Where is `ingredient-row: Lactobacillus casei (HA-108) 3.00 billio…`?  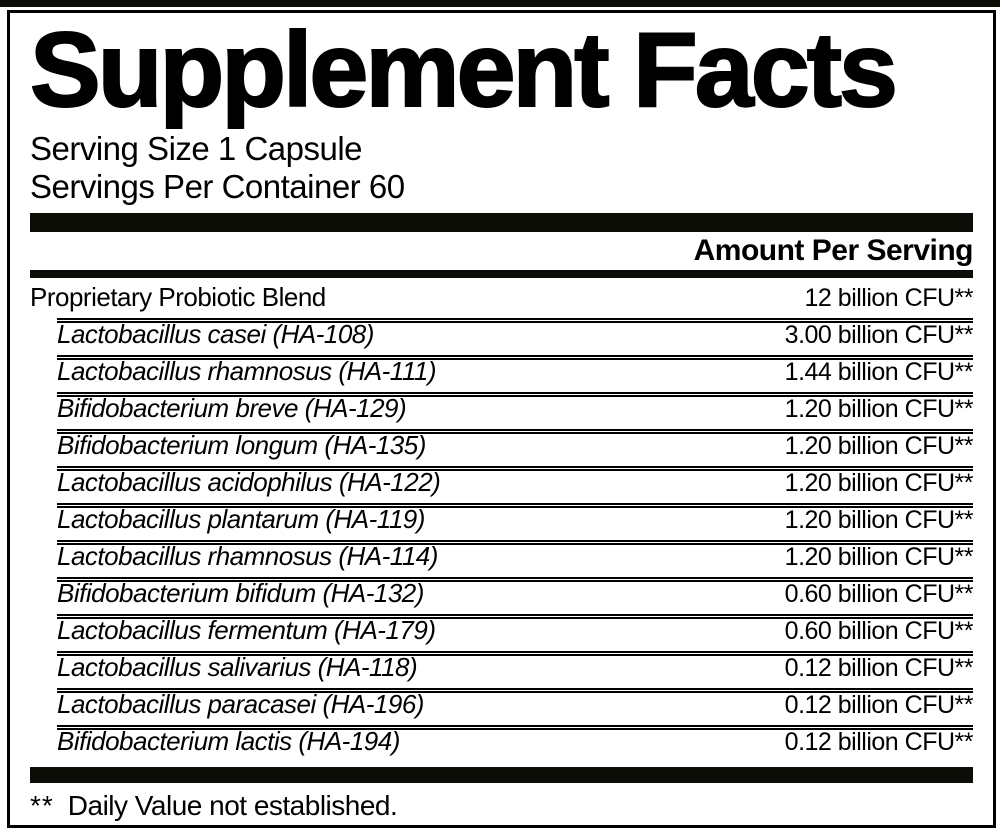
ingredient-row: Lactobacillus casei (HA-108) 3.00 billio… is located at coordinates (515, 336).